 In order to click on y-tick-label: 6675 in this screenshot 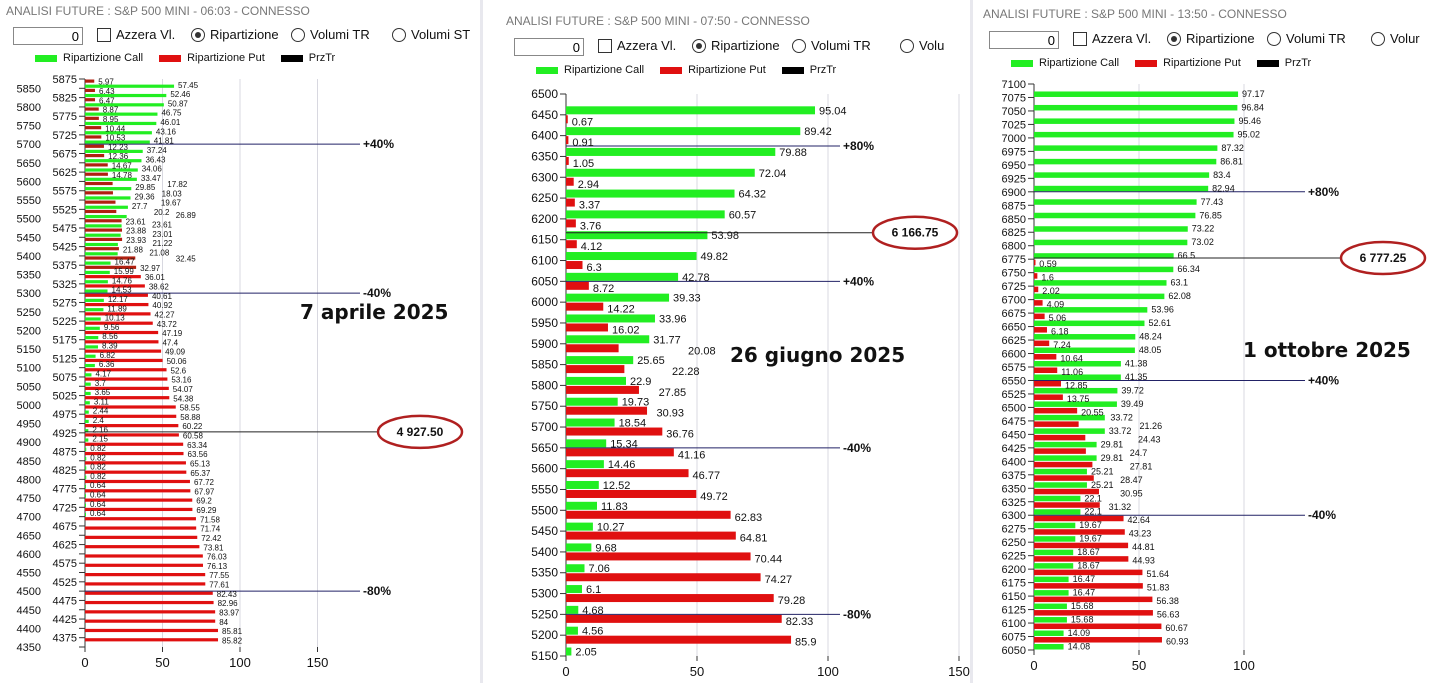, I will do `click(1014, 314)`.